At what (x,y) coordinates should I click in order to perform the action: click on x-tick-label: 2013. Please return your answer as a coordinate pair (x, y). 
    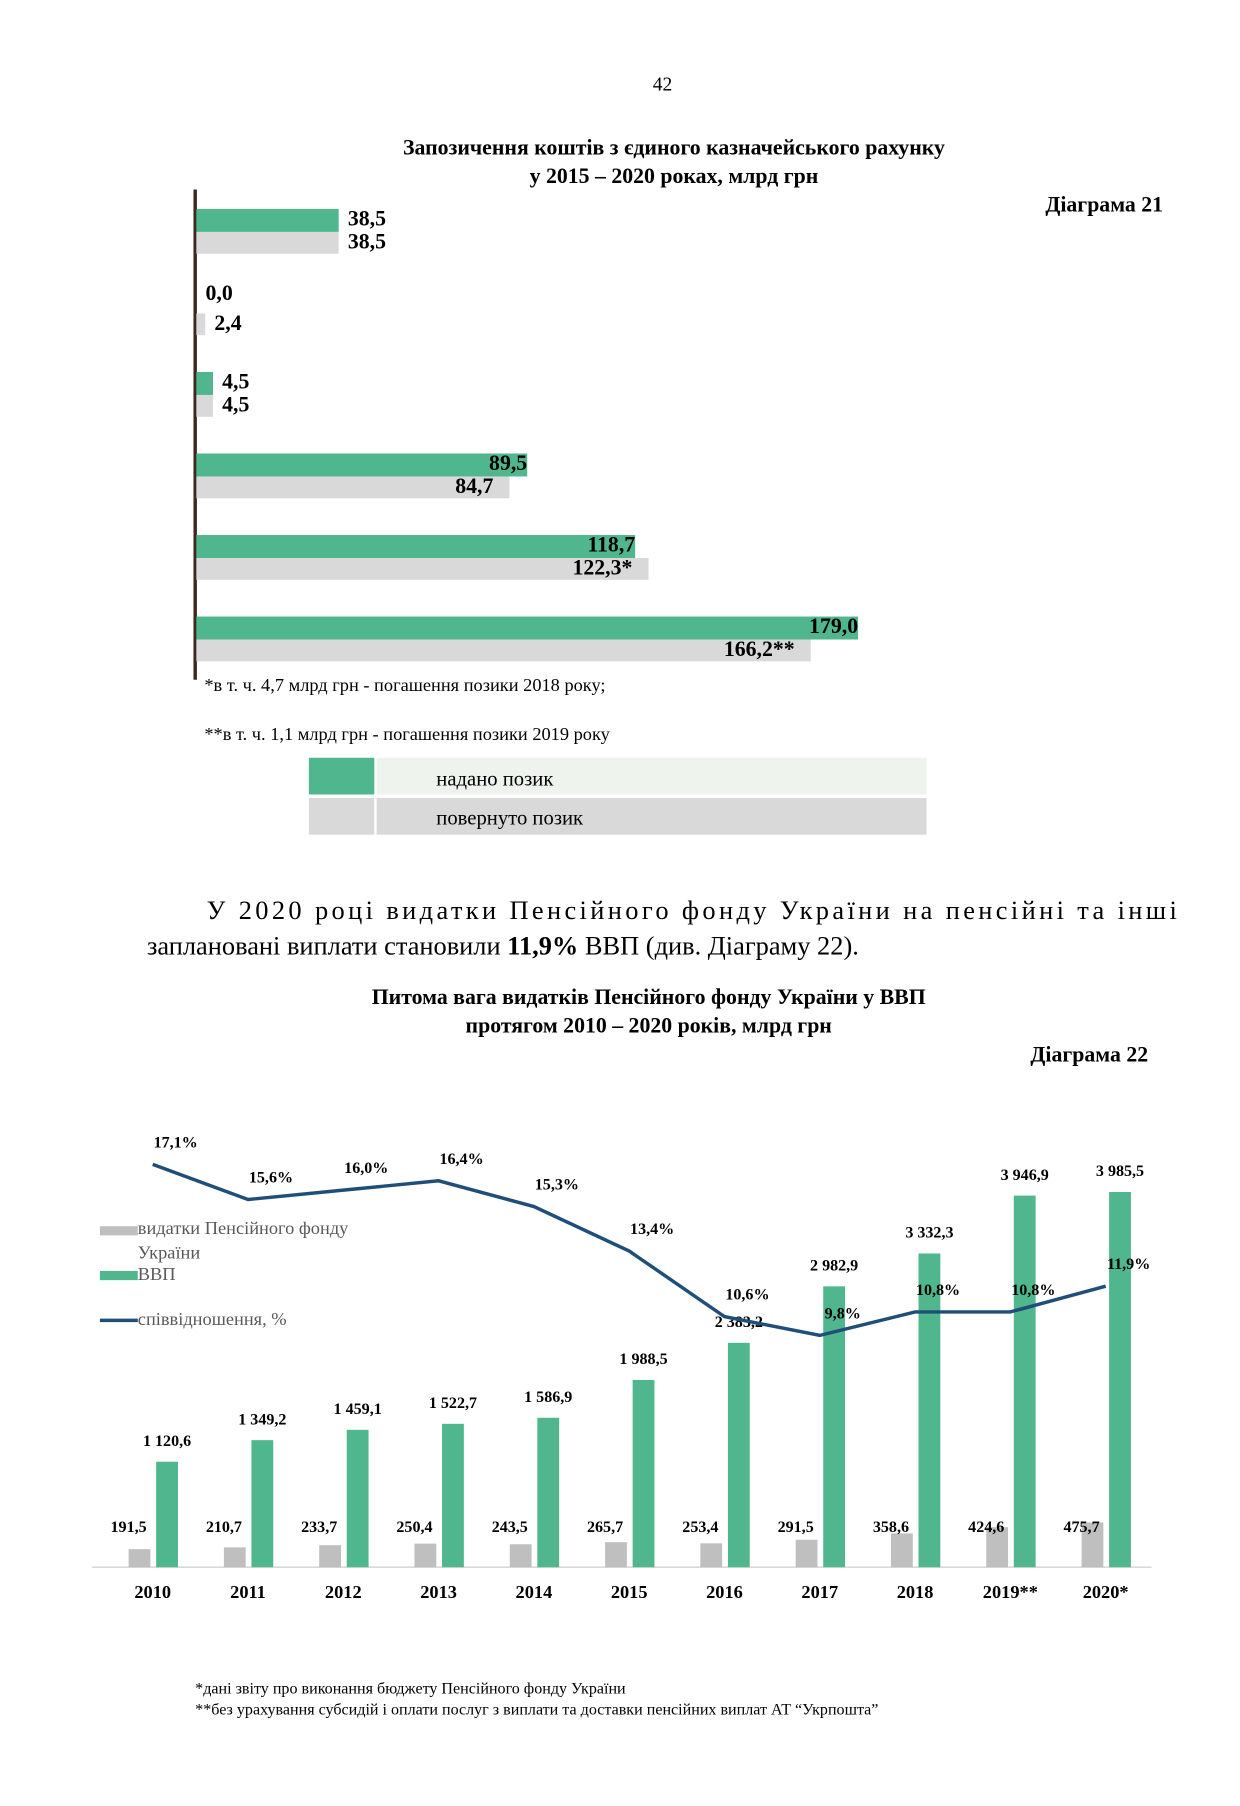
    Looking at the image, I should click on (438, 1592).